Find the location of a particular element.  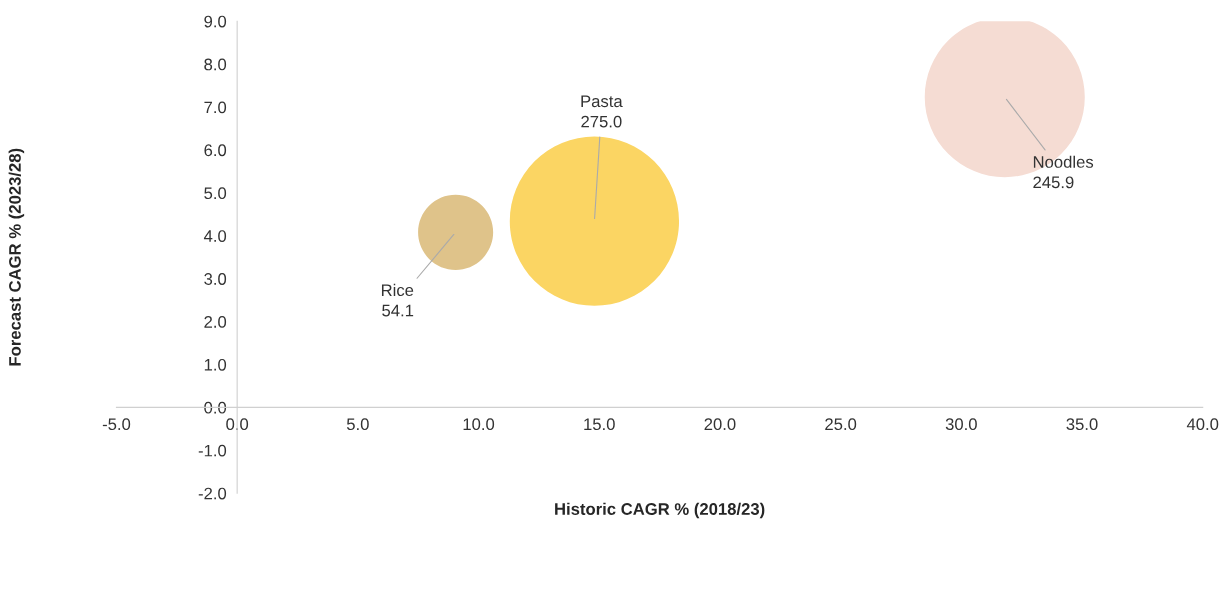

y-tick-label: 4.0 is located at coordinates (215, 236).